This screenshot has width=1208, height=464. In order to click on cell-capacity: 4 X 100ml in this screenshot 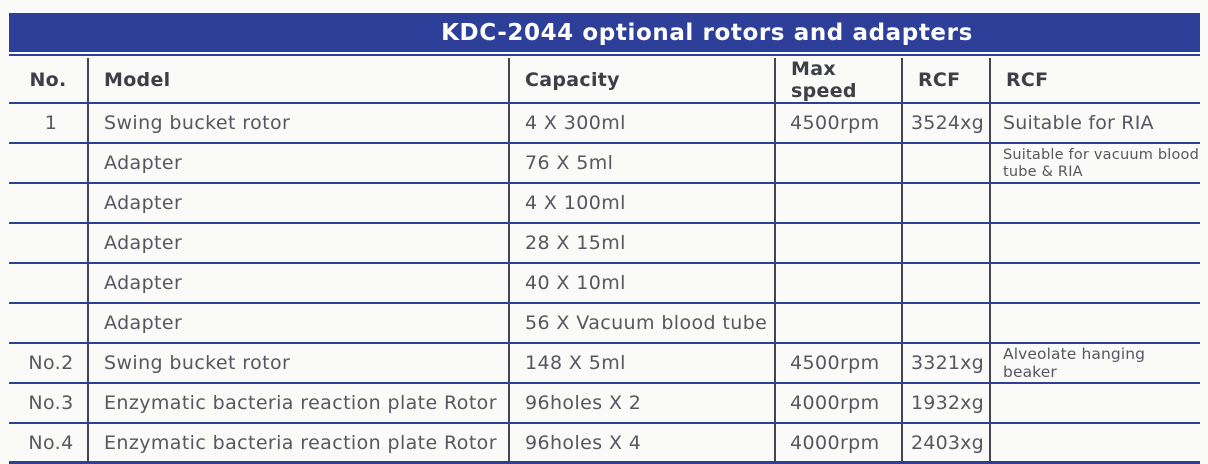, I will do `click(642, 203)`.